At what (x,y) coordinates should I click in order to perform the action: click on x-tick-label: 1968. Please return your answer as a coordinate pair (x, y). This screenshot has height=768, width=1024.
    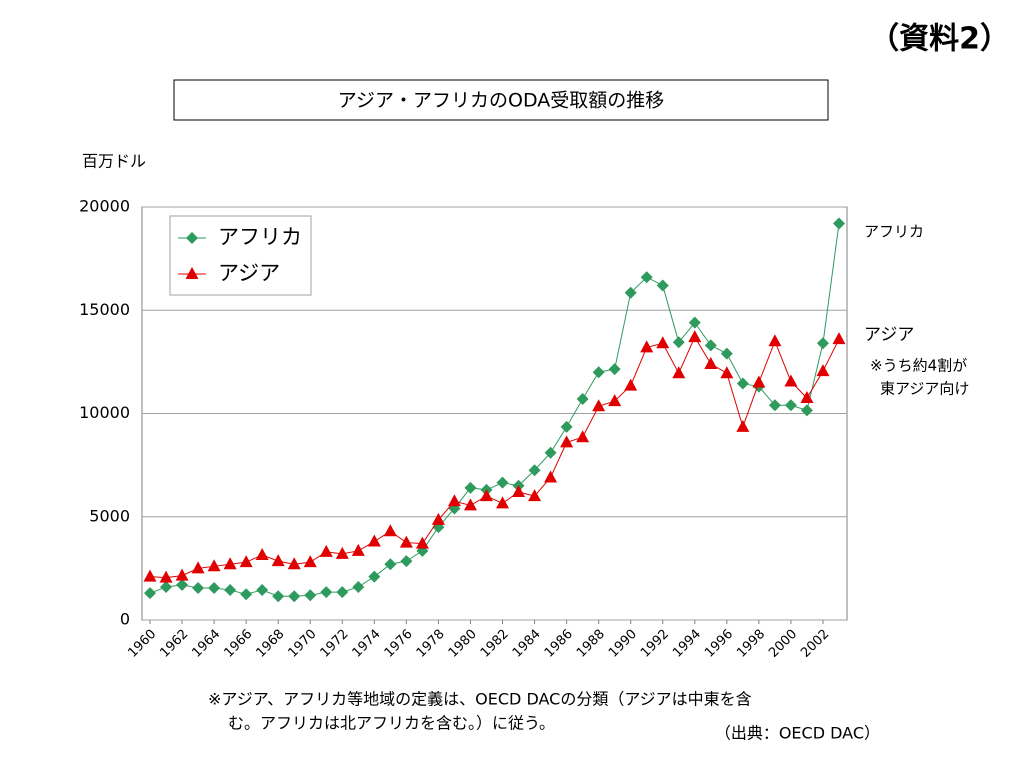
    Looking at the image, I should click on (270, 644).